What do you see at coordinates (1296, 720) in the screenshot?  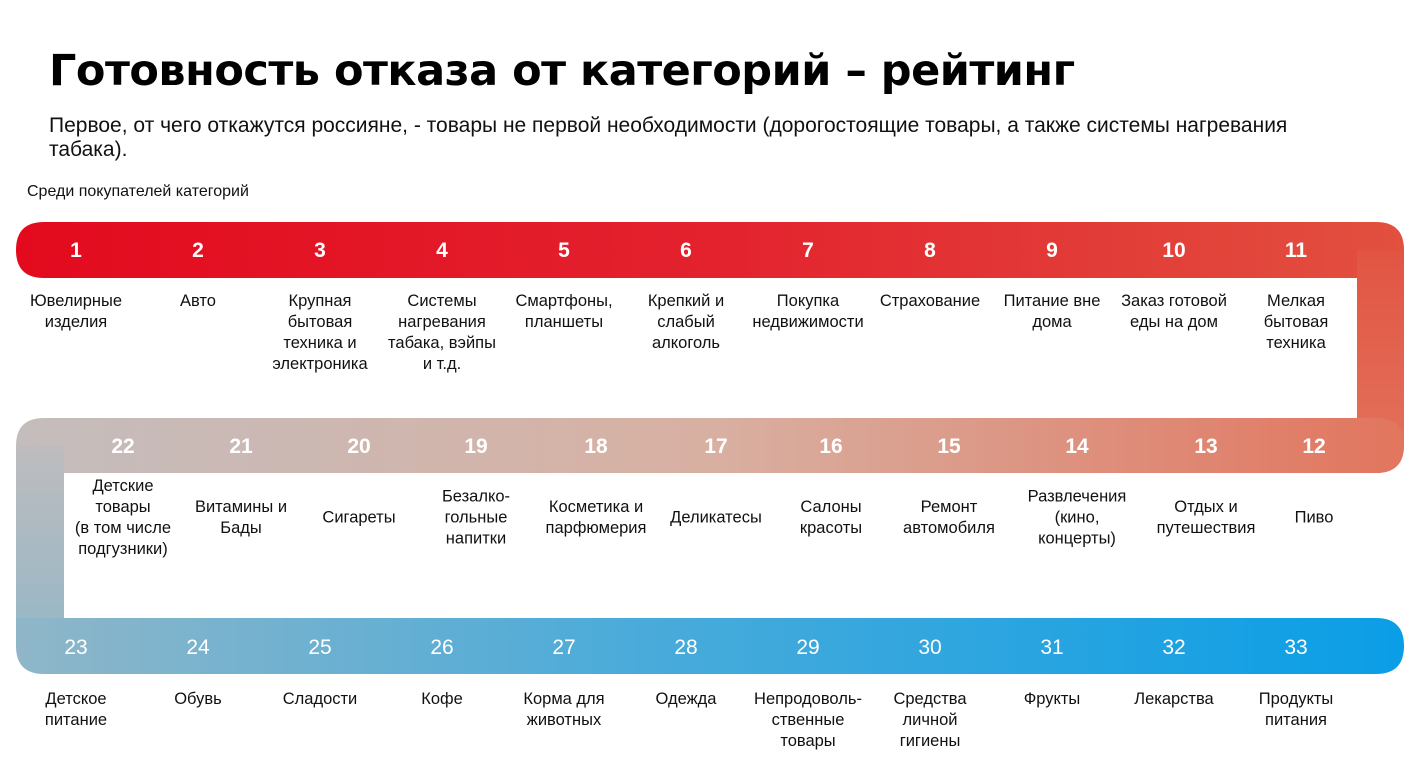 I see `category-label-line: питания` at bounding box center [1296, 720].